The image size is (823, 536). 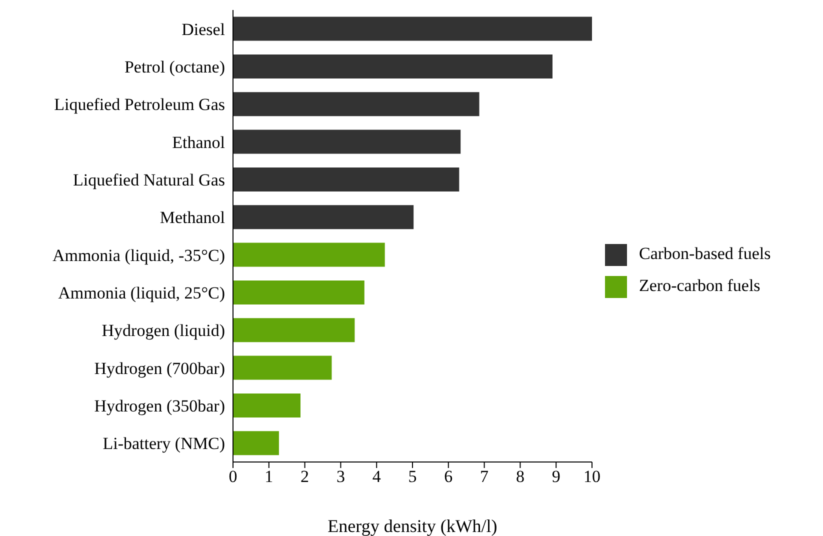 What do you see at coordinates (174, 67) in the screenshot?
I see `y-tick-label: Petrol (octane)` at bounding box center [174, 67].